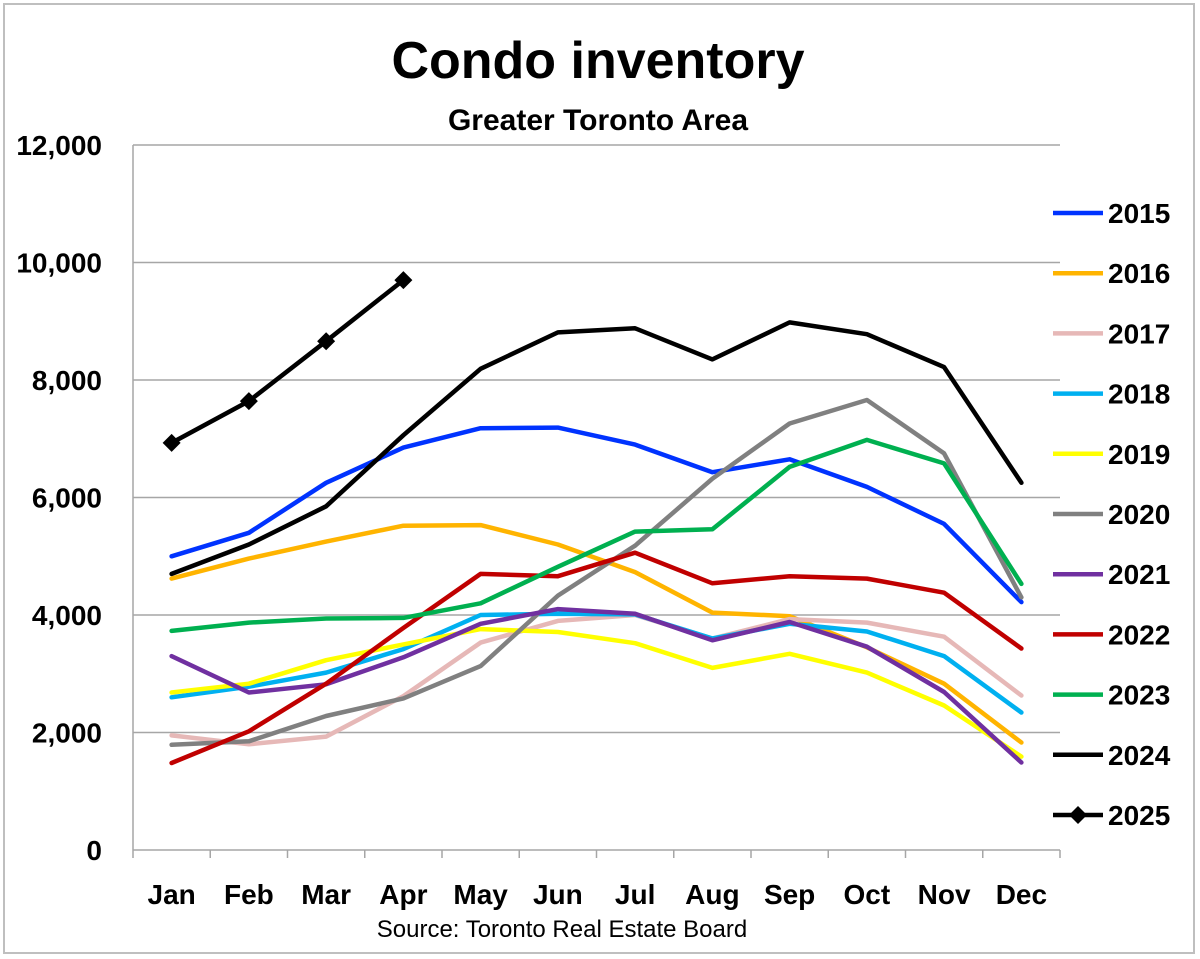  What do you see at coordinates (598, 120) in the screenshot?
I see `chart-subtitle: Greater Toronto Area` at bounding box center [598, 120].